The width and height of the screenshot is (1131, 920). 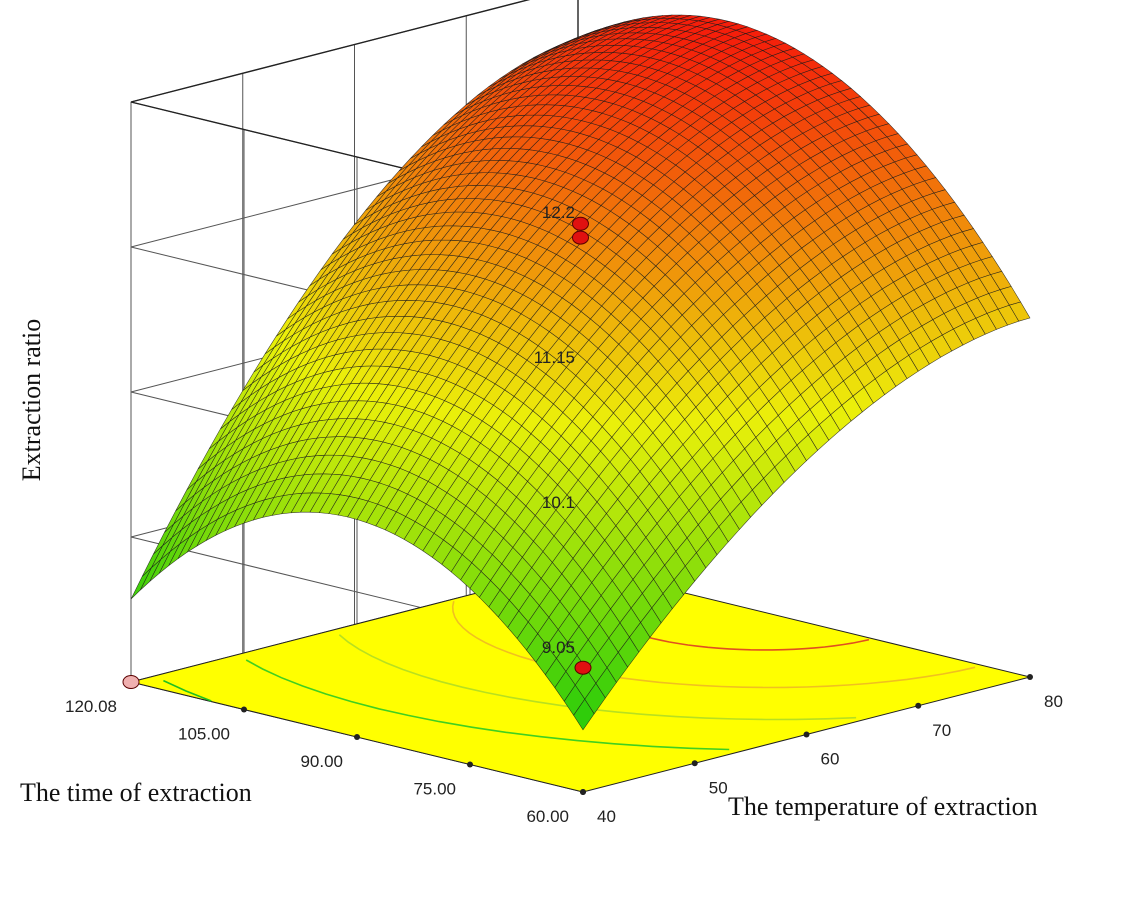 I want to click on x-tick-label: 60, so click(x=830, y=759).